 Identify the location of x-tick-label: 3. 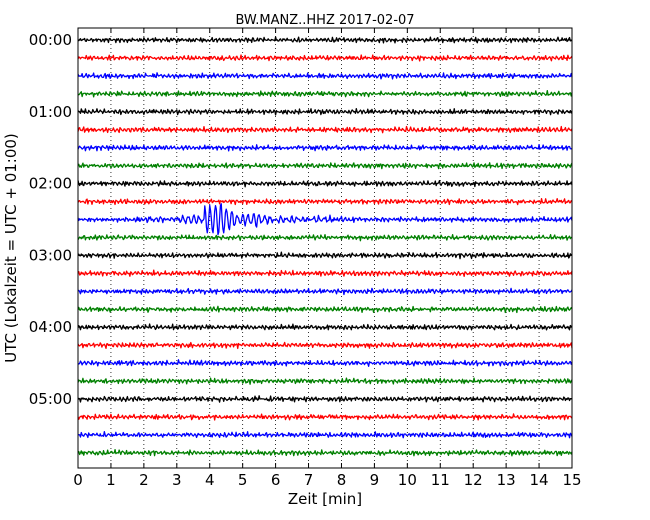
(177, 480).